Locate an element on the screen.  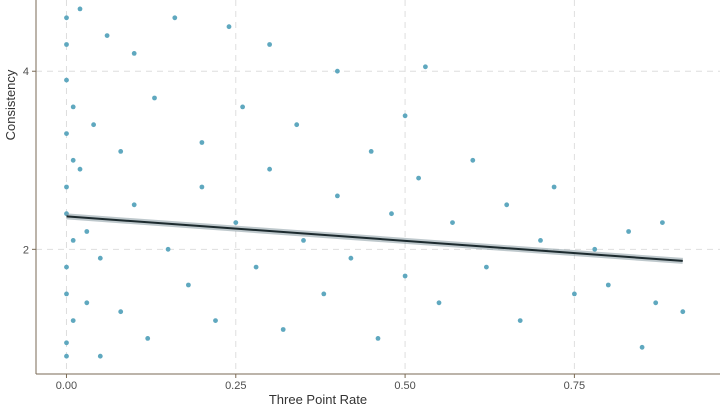
fit-line is located at coordinates (374, 238).